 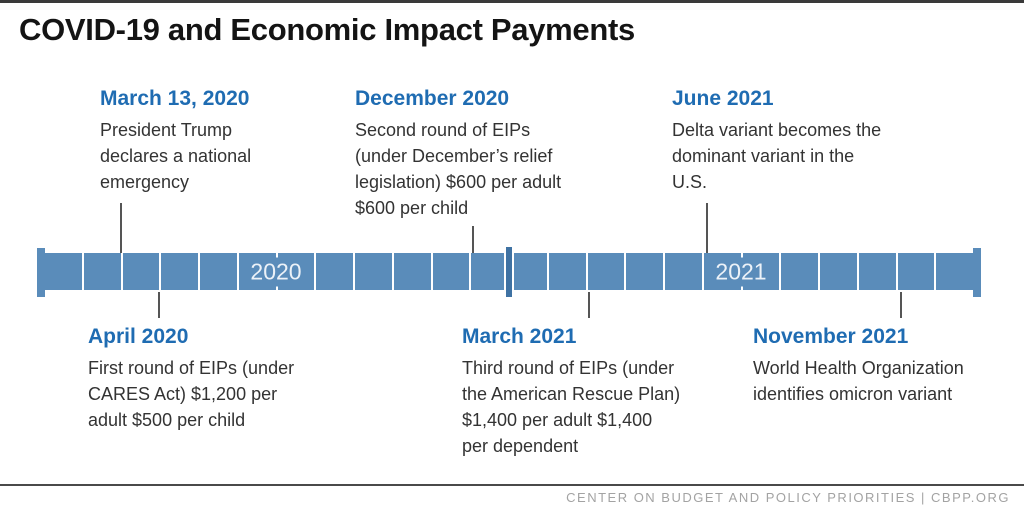 What do you see at coordinates (138, 336) in the screenshot?
I see `event-date: April 2020` at bounding box center [138, 336].